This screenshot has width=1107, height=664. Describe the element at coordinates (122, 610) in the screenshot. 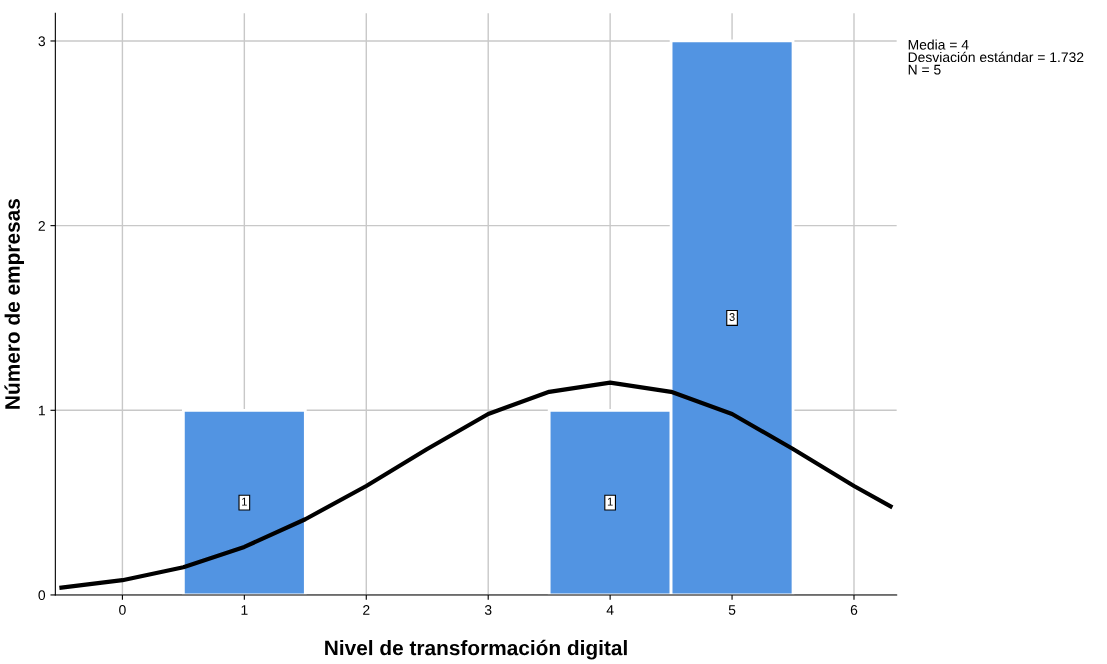

I see `x-tick-label: 0` at that location.